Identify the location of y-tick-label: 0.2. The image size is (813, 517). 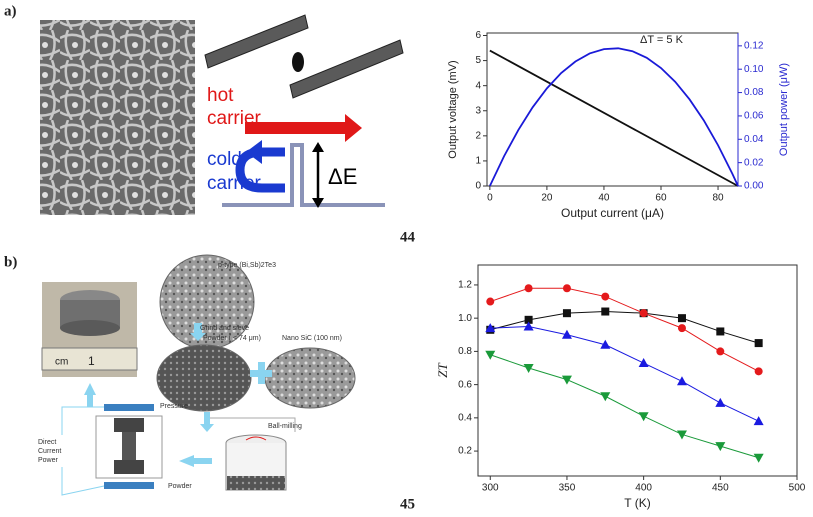
(465, 451).